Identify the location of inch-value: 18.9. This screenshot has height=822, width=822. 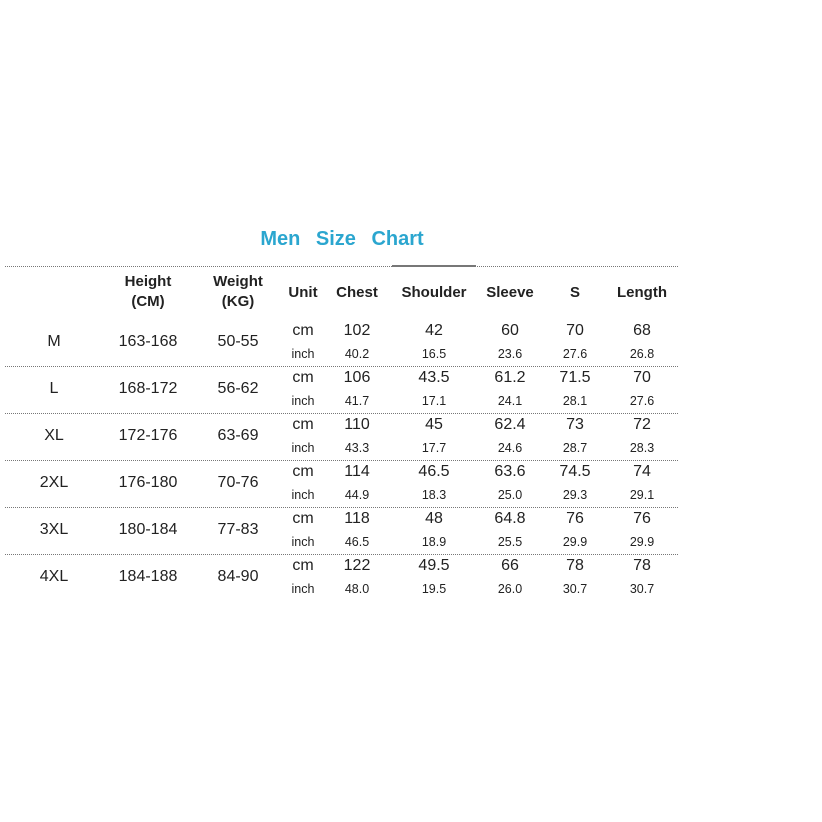
(434, 542).